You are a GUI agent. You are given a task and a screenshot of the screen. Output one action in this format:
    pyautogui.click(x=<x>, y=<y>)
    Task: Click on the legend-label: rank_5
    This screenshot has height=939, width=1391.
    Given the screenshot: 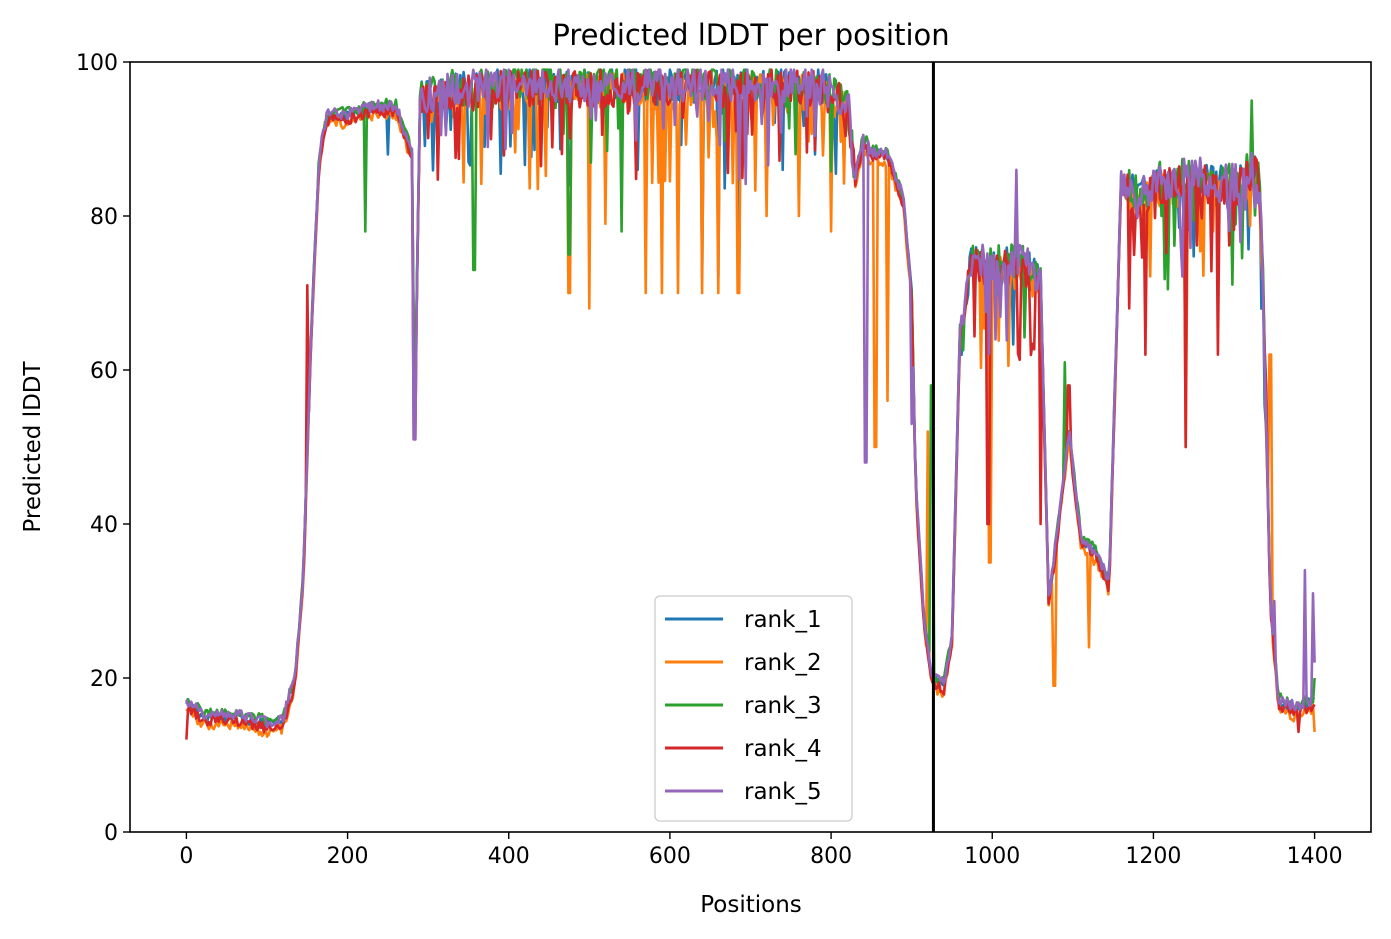 What is the action you would take?
    pyautogui.click(x=783, y=792)
    